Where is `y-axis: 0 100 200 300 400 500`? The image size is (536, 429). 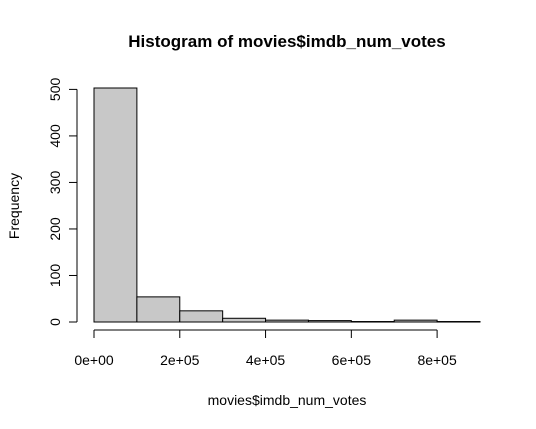 y-axis: 0 100 200 300 400 500 is located at coordinates (62, 202).